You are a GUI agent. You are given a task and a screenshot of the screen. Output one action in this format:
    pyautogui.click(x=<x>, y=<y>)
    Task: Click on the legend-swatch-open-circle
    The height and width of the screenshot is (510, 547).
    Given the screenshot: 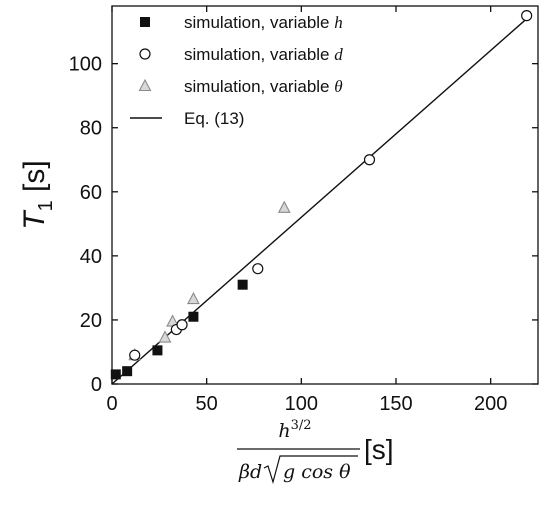 What is the action you would take?
    pyautogui.click(x=145, y=54)
    